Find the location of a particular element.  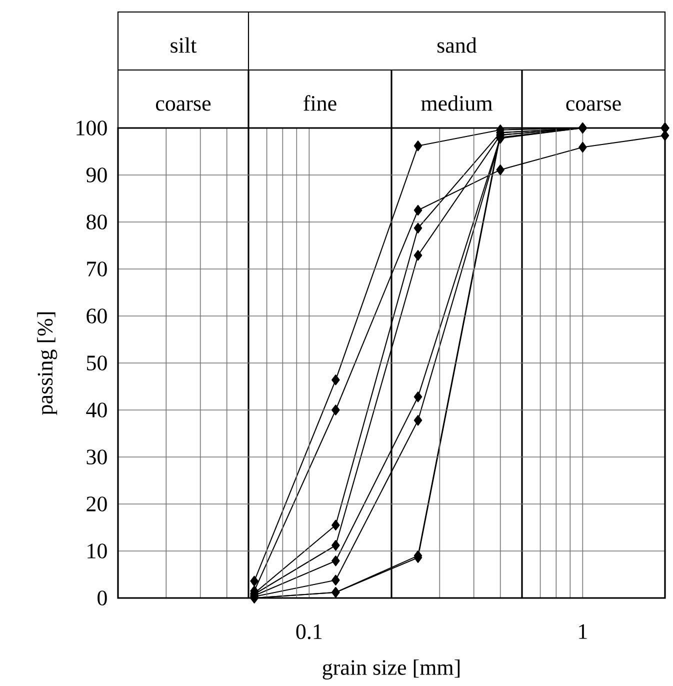

text: fine is located at coordinates (320, 103).